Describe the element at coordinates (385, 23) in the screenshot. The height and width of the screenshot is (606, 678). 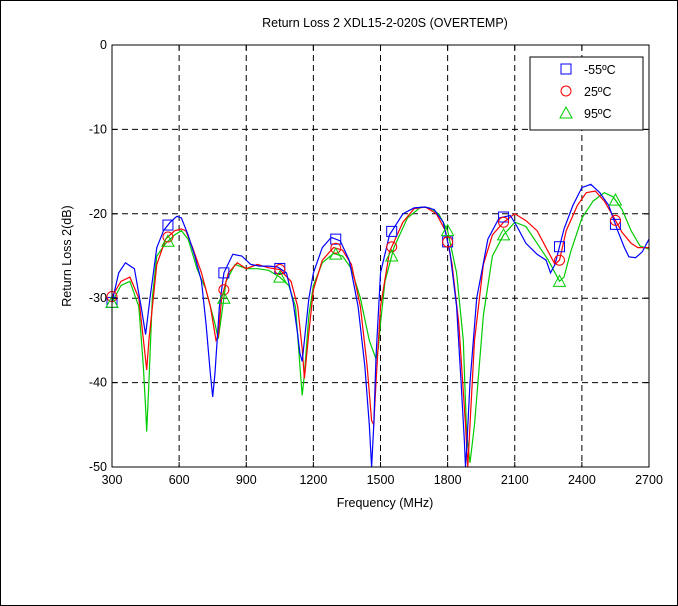
I see `chart-title: Return Loss 2 XDL15-2-020S (OVERTEMP)` at that location.